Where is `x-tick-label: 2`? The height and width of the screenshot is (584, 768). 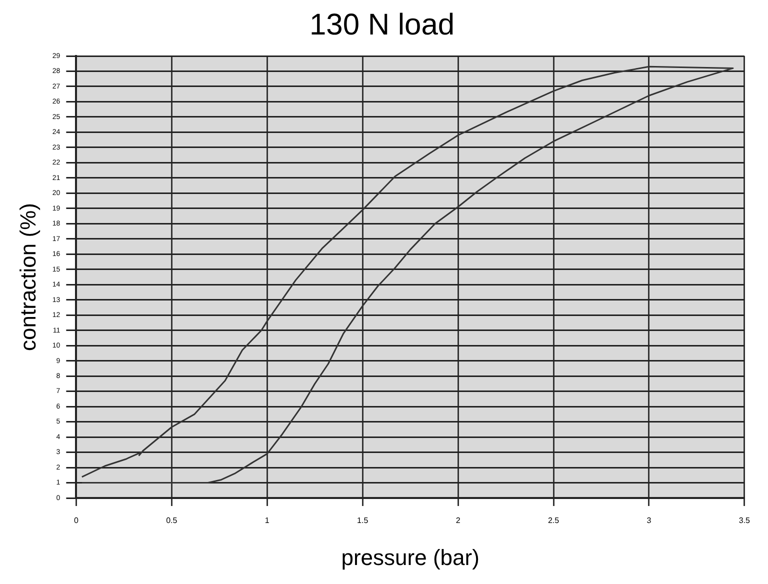
x-tick-label: 2 is located at coordinates (458, 521).